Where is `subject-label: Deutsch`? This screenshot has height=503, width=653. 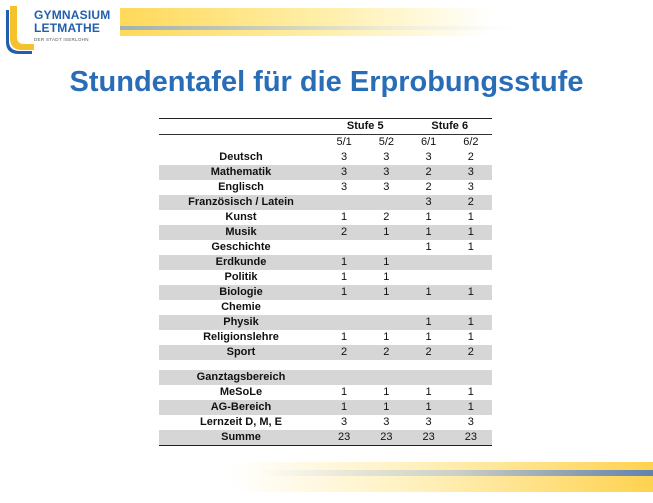
subject-label: Deutsch is located at coordinates (241, 157).